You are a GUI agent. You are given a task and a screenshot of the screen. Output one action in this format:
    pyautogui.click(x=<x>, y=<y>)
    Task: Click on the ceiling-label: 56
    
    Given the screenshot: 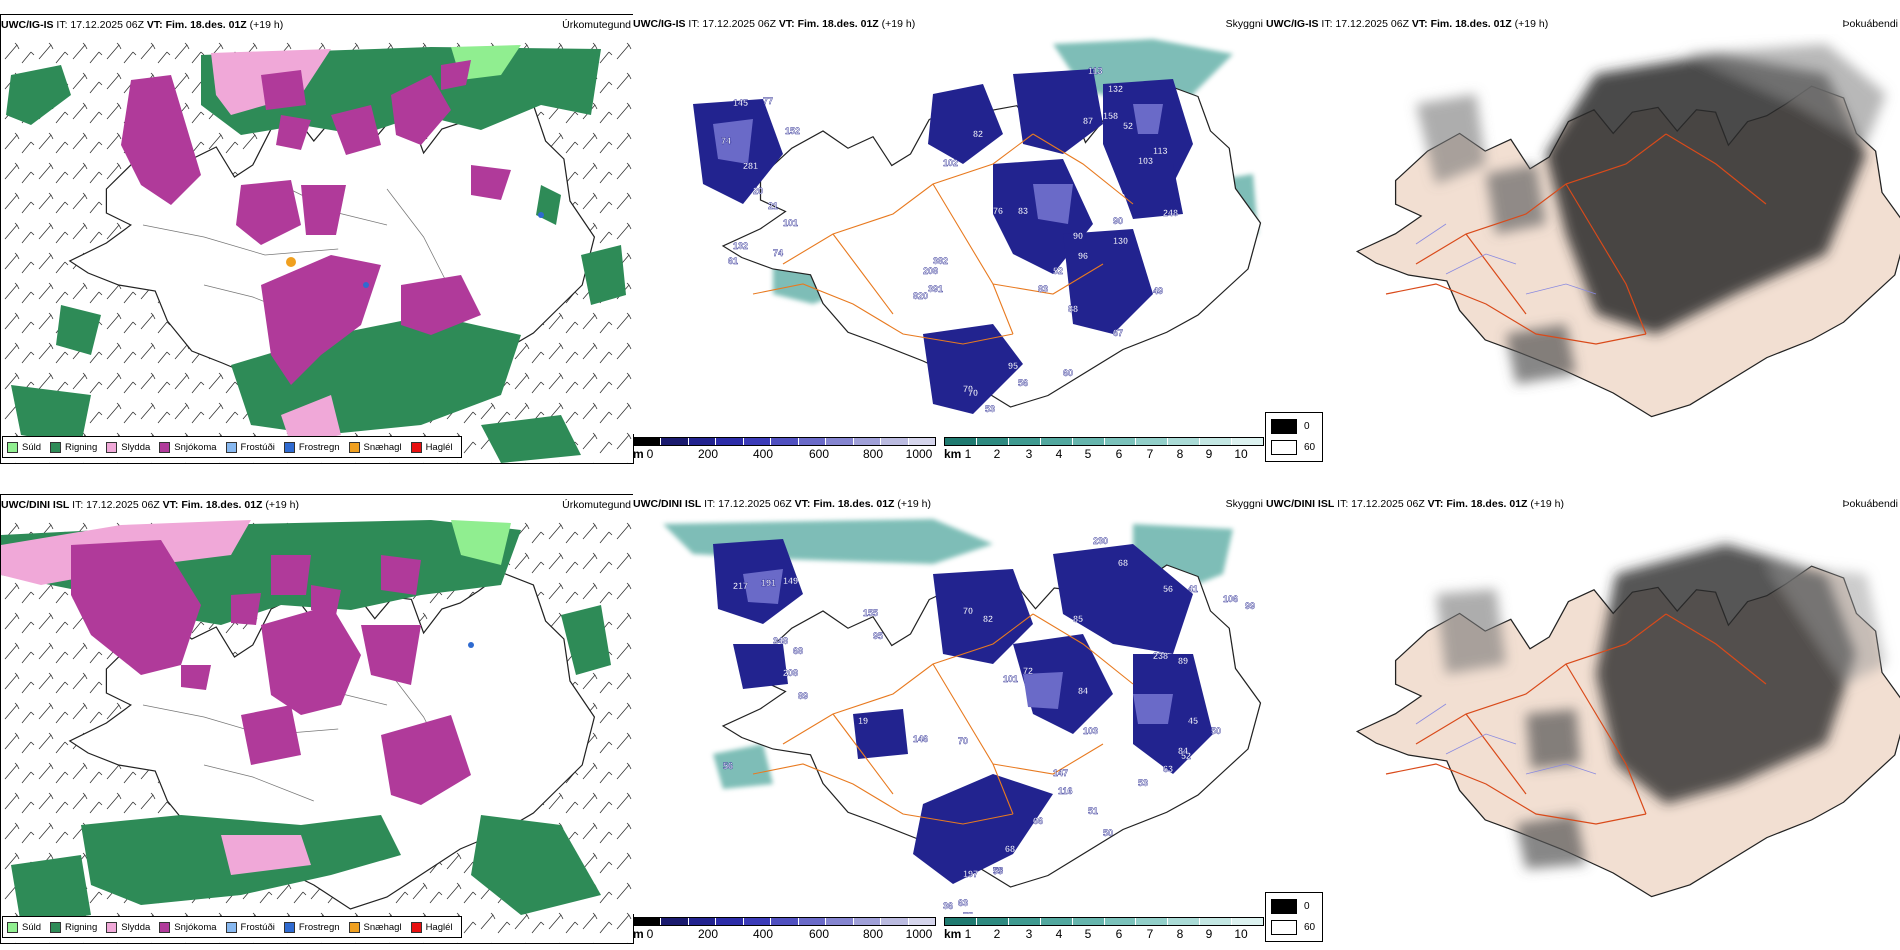 What is the action you would take?
    pyautogui.click(x=1023, y=383)
    